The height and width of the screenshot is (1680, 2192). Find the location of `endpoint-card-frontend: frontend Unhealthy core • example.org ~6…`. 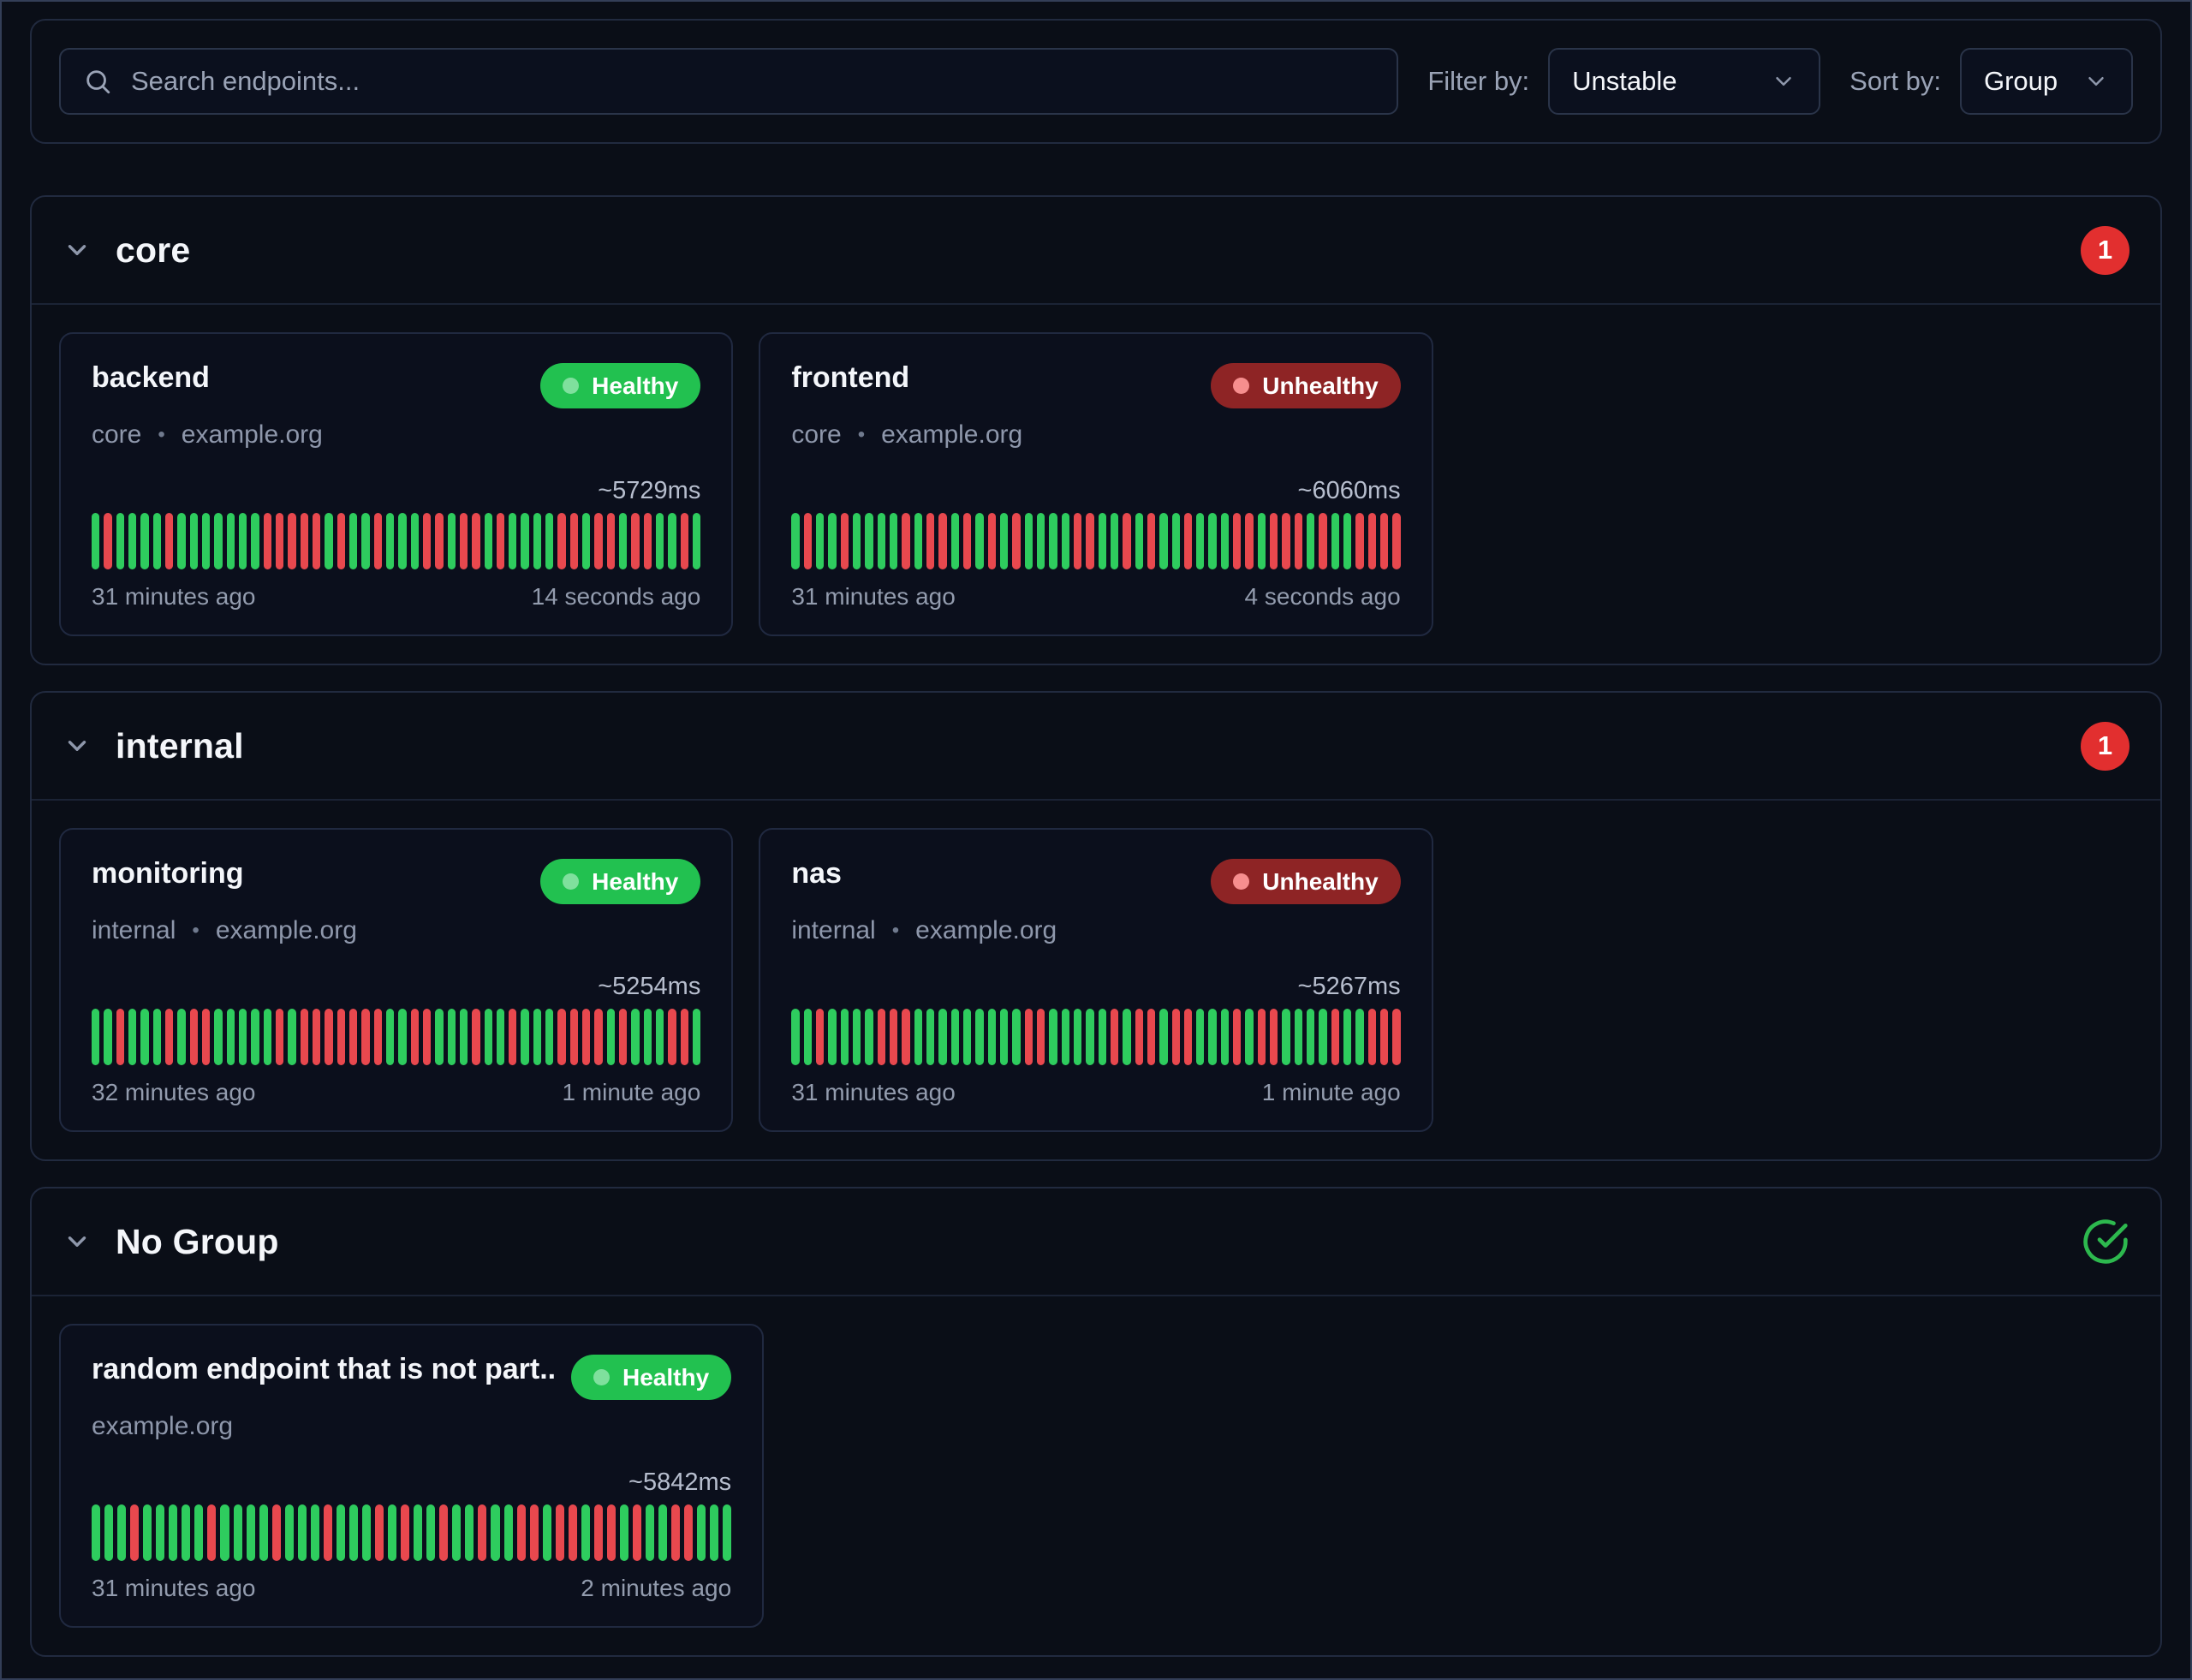

endpoint-card-frontend: frontend Unhealthy core • example.org ~6… is located at coordinates (1096, 484).